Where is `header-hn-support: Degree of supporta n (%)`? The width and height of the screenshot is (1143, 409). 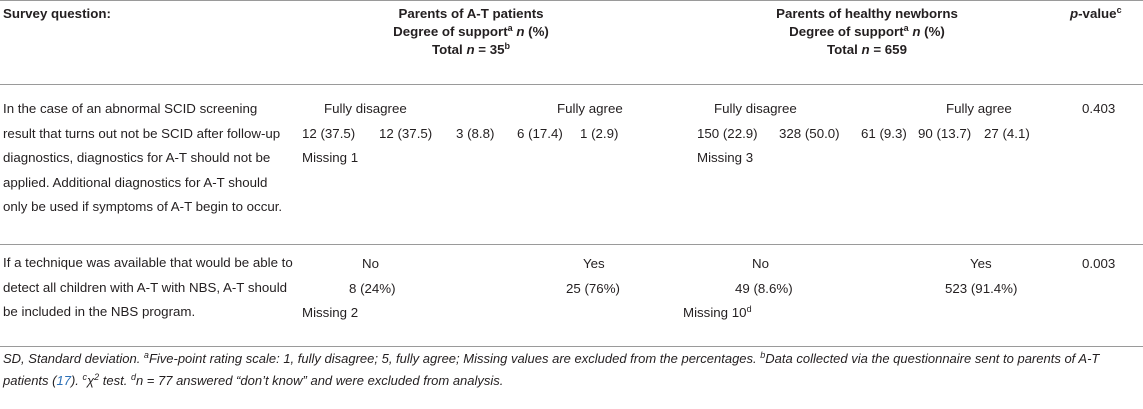
header-hn-support: Degree of supporta n (%) is located at coordinates (867, 31).